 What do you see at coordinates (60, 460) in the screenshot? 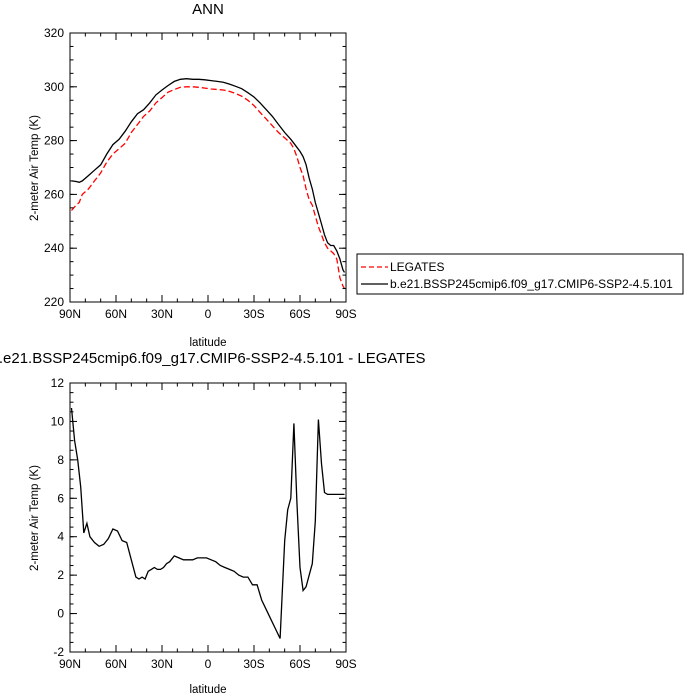
I see `y-tick-label: 8` at bounding box center [60, 460].